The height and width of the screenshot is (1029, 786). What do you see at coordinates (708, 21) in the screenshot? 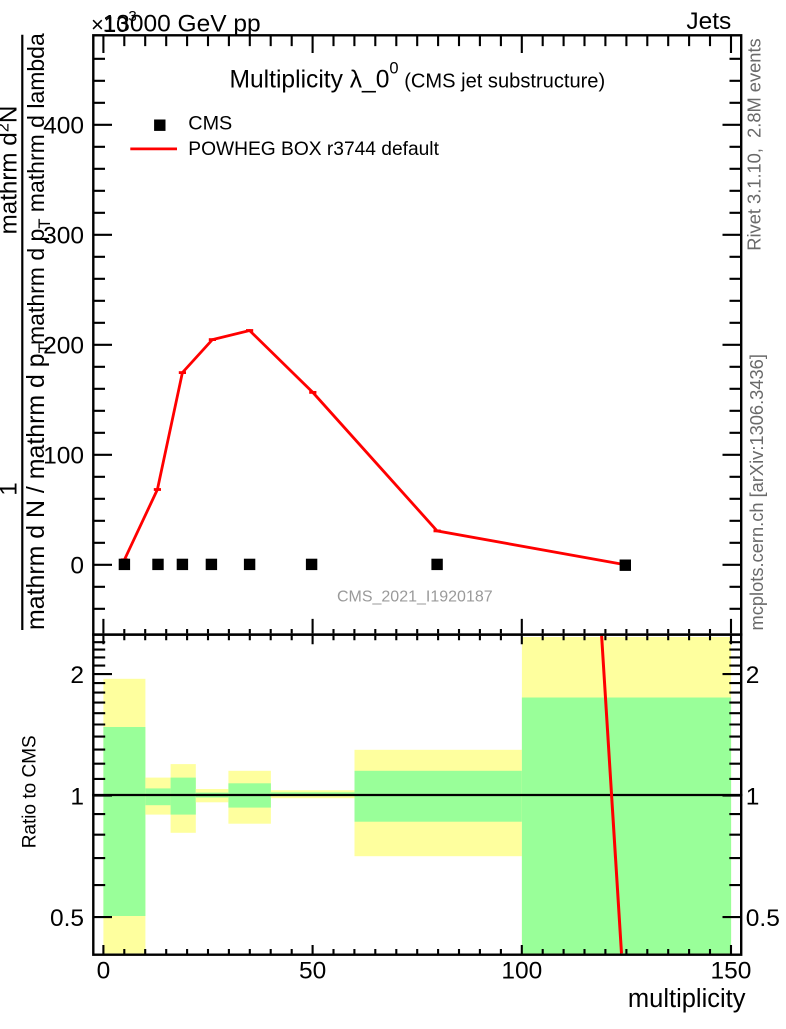
I see `svg-text: Jets` at bounding box center [708, 21].